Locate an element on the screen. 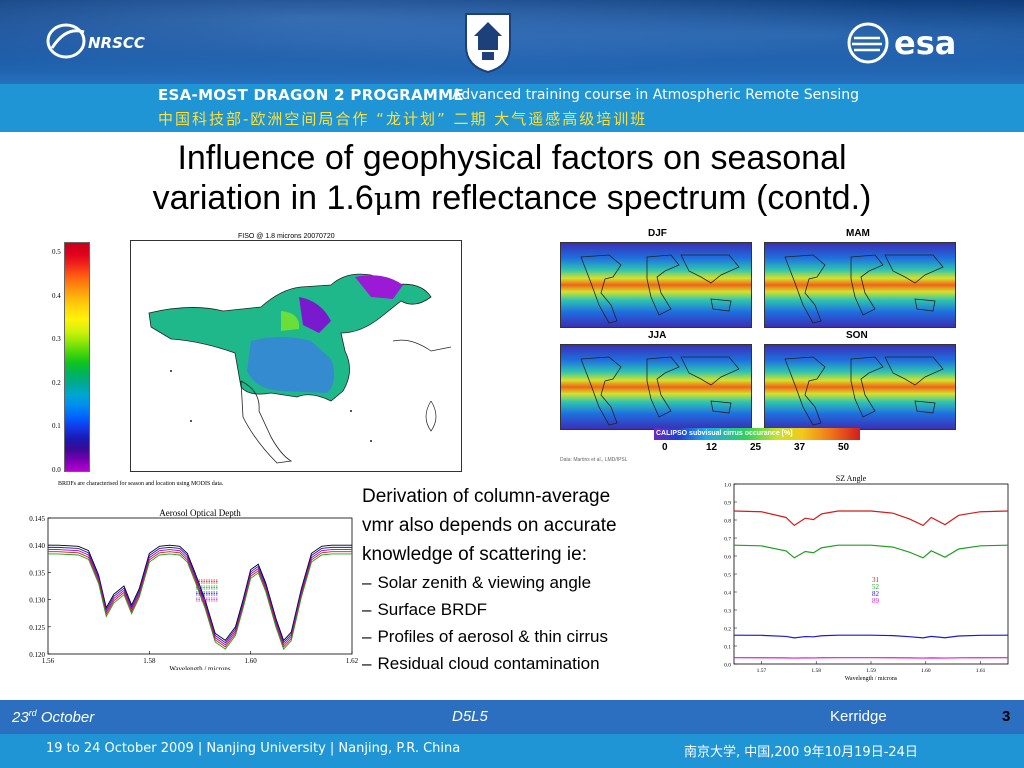 The image size is (1024, 768). aod-y-tick-label: 0.145 is located at coordinates (37, 519).